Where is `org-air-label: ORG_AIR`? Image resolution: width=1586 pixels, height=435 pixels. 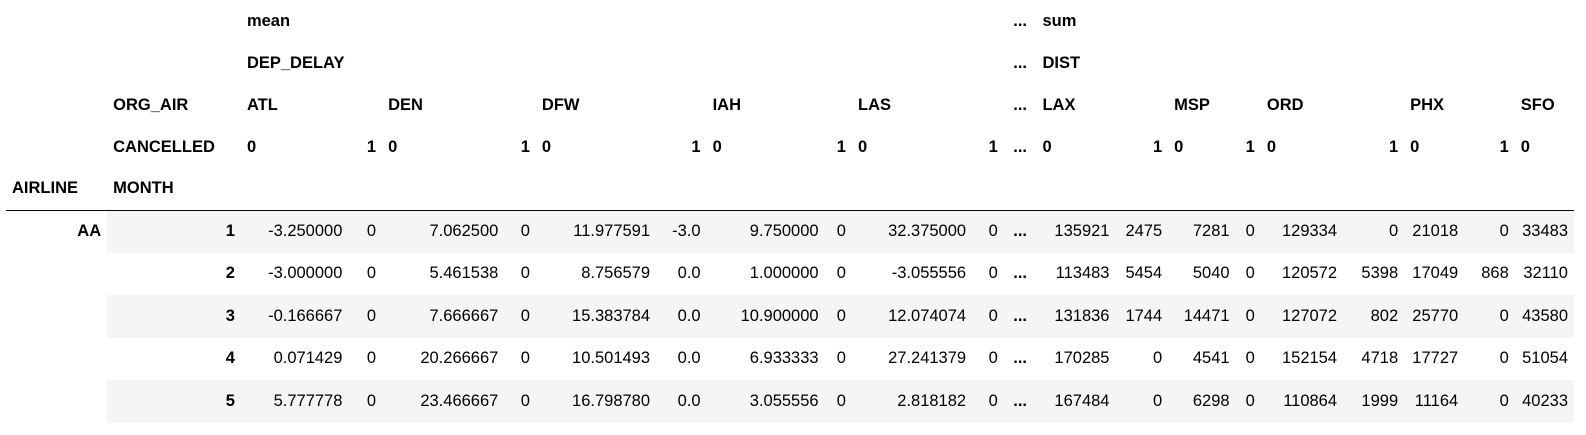
org-air-label: ORG_AIR is located at coordinates (151, 104).